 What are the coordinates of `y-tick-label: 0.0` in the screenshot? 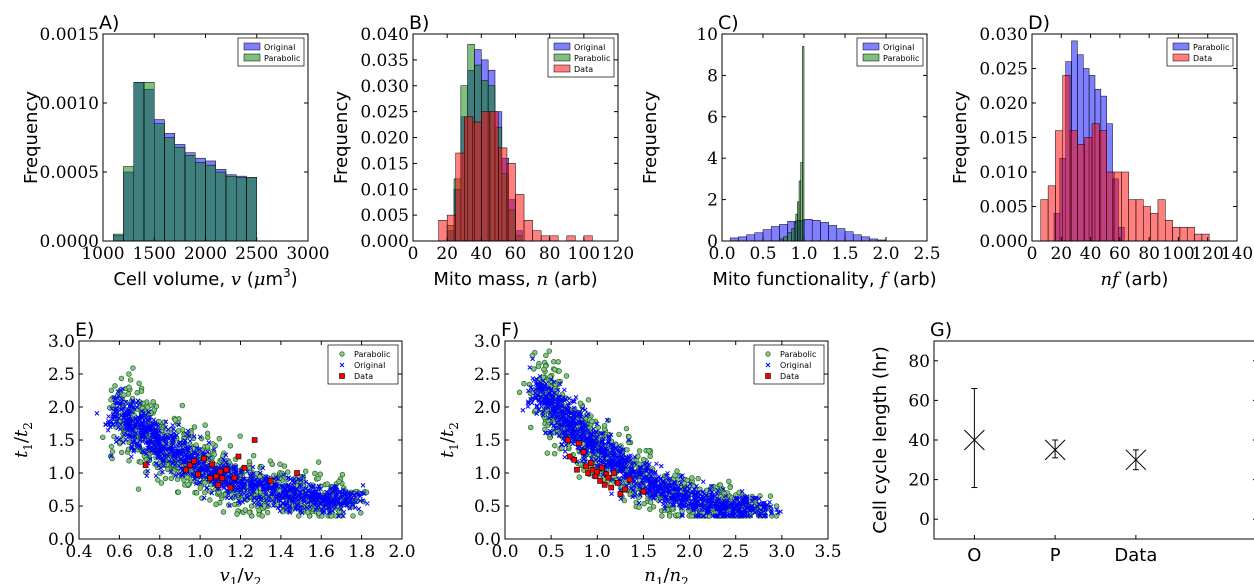 It's located at (487, 540).